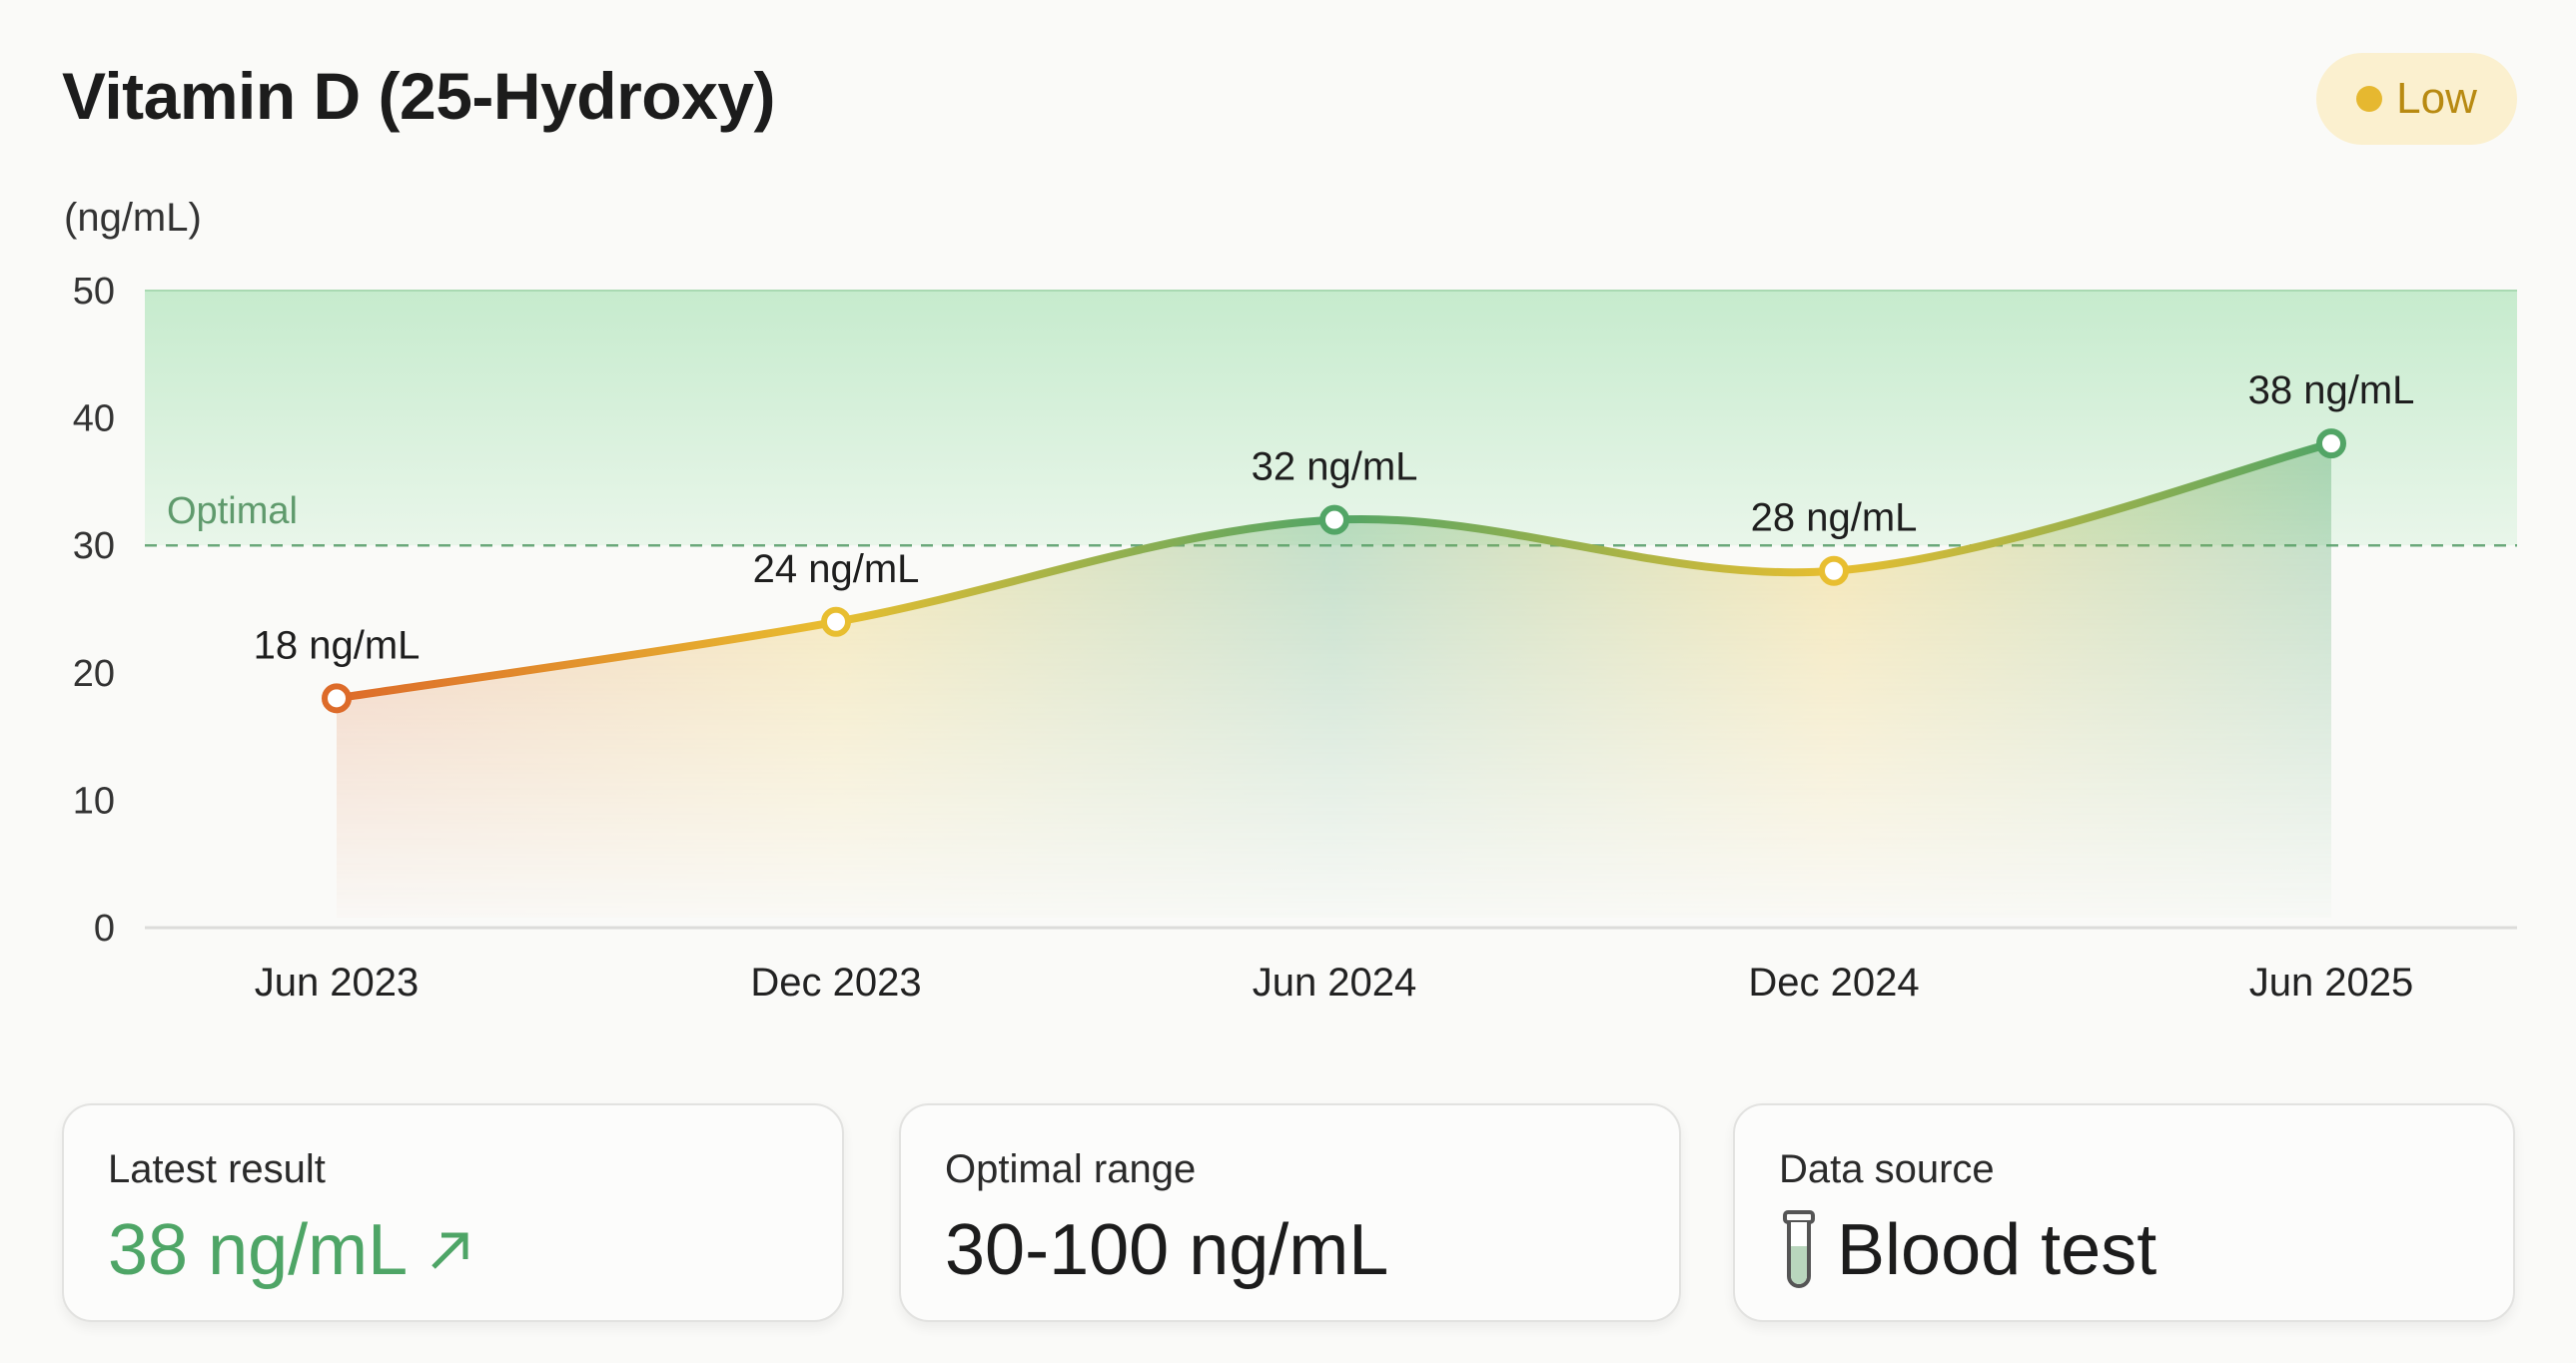 Image resolution: width=2576 pixels, height=1363 pixels. Describe the element at coordinates (338, 645) in the screenshot. I see `data-label: 18 ng/mL` at that location.